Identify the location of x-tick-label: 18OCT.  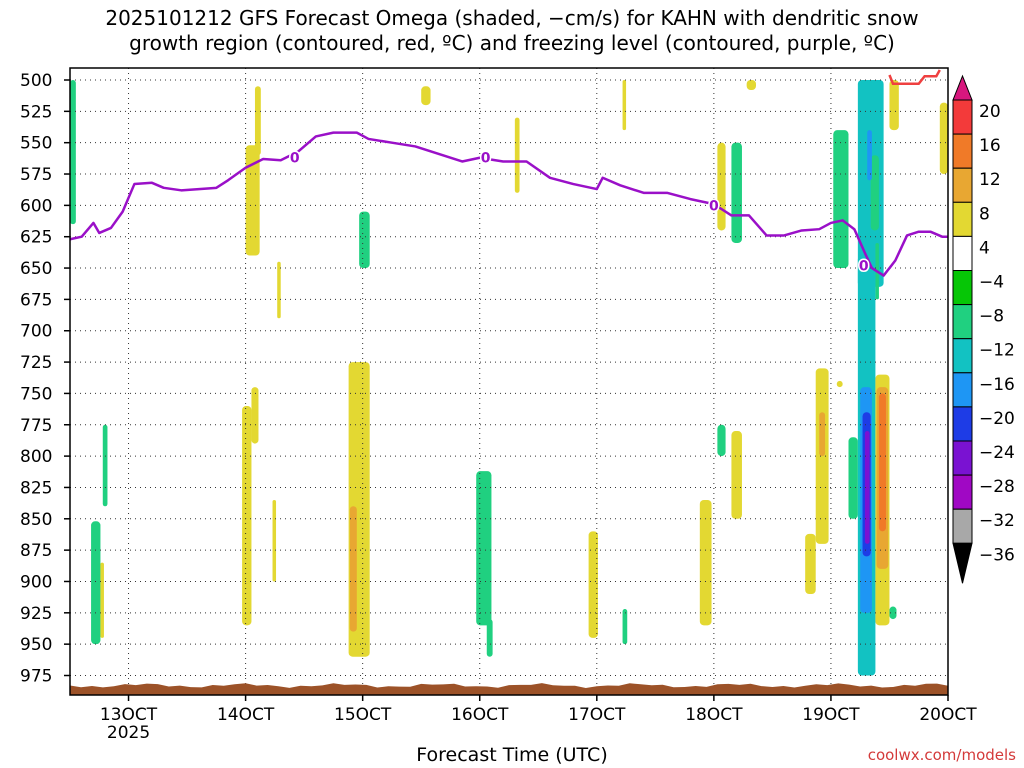
(714, 715).